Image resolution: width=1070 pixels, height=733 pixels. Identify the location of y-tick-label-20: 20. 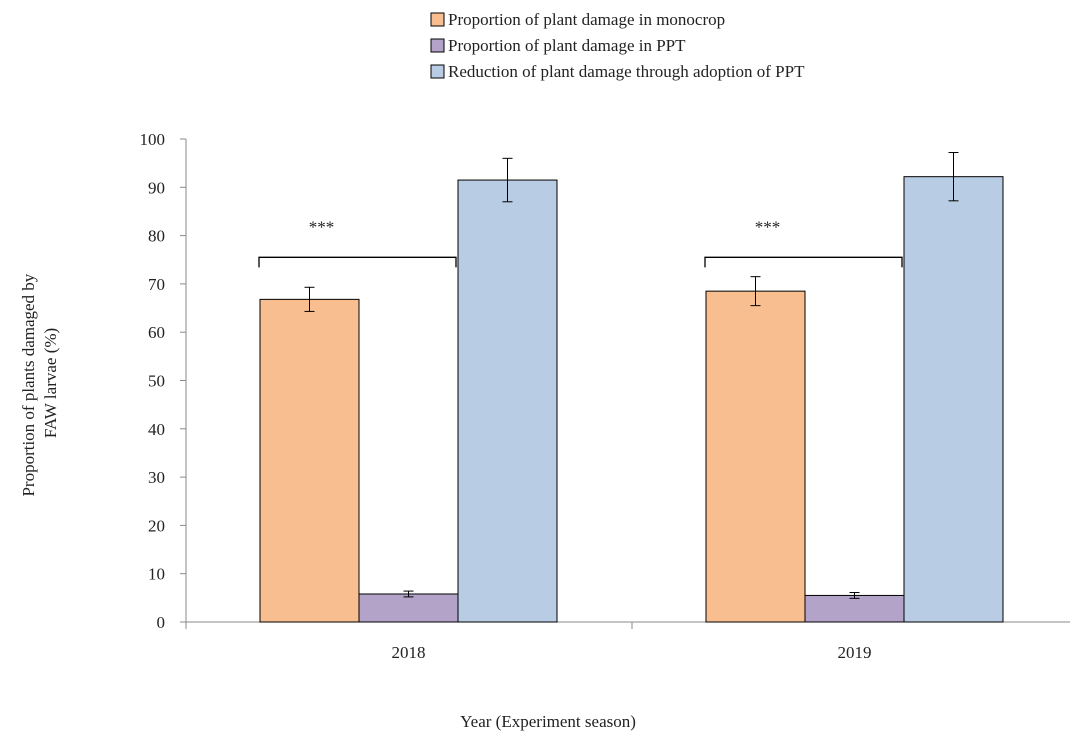
(156, 525).